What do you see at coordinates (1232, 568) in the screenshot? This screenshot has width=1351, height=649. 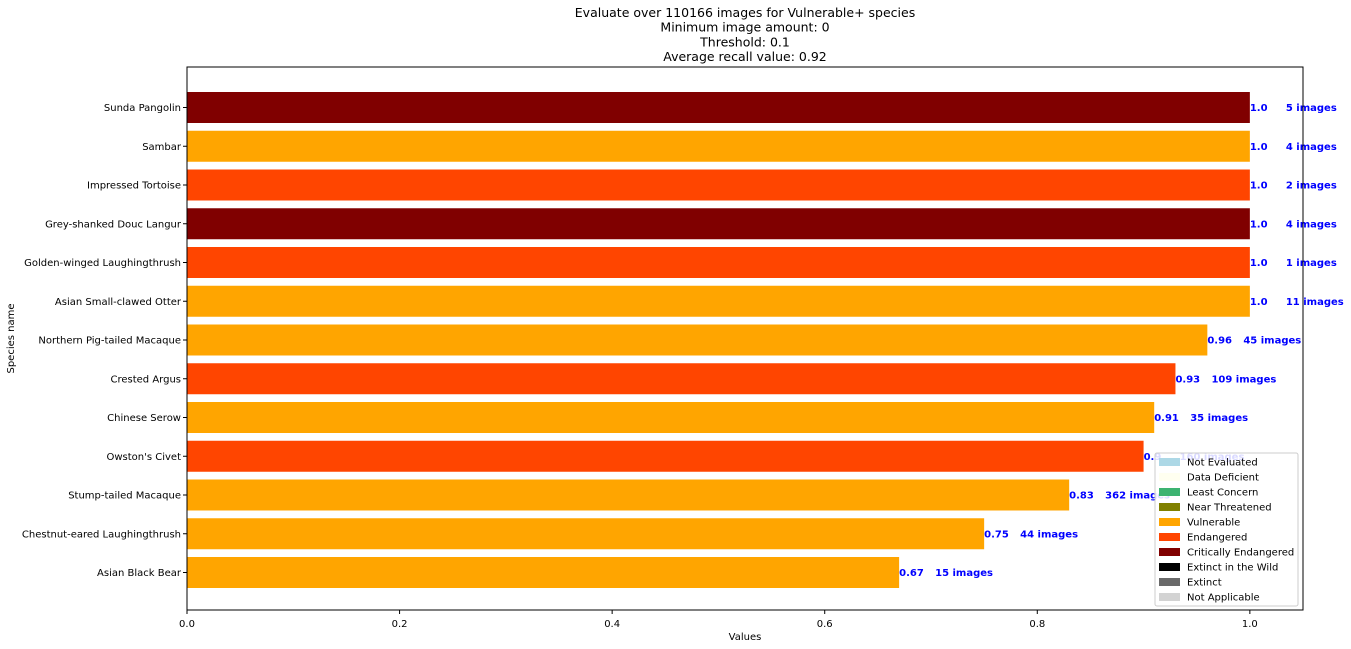 I see `legend-label: Extinct in the Wild` at bounding box center [1232, 568].